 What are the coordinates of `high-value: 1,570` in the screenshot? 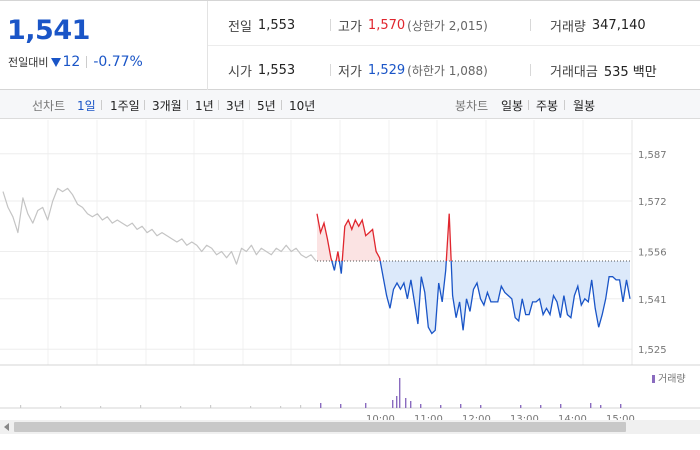 It's located at (386, 25).